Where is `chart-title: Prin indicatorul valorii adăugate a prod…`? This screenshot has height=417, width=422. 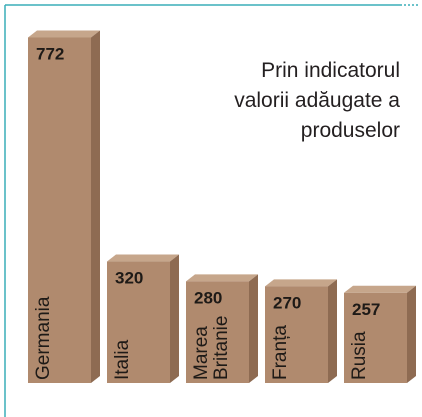 chart-title: Prin indicatorul valorii adăugate a prod… is located at coordinates (317, 100).